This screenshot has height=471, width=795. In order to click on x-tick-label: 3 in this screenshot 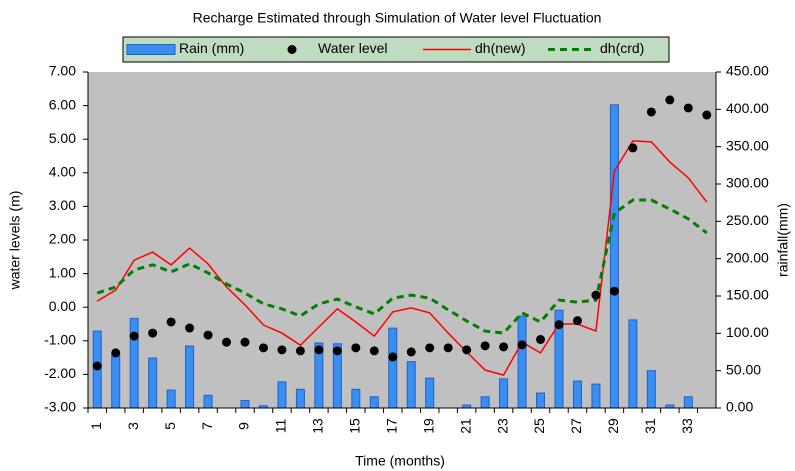, I will do `click(133, 426)`.